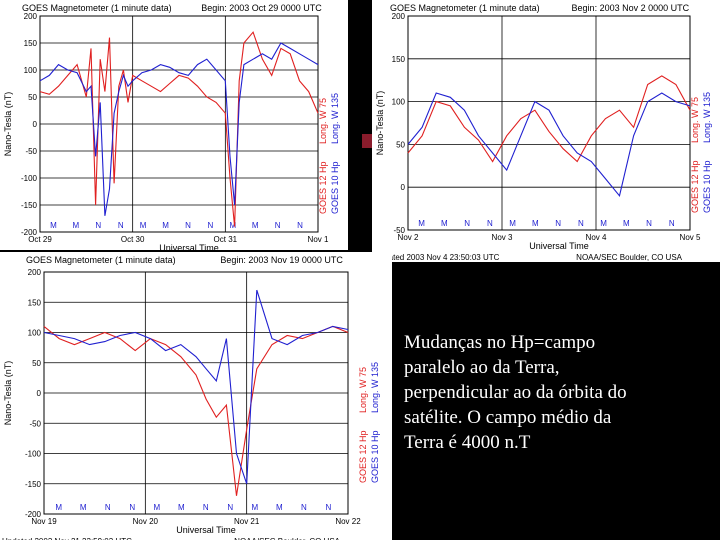 The height and width of the screenshot is (540, 720). What do you see at coordinates (40, 239) in the screenshot?
I see `x-tick-label: Oct 29` at bounding box center [40, 239].